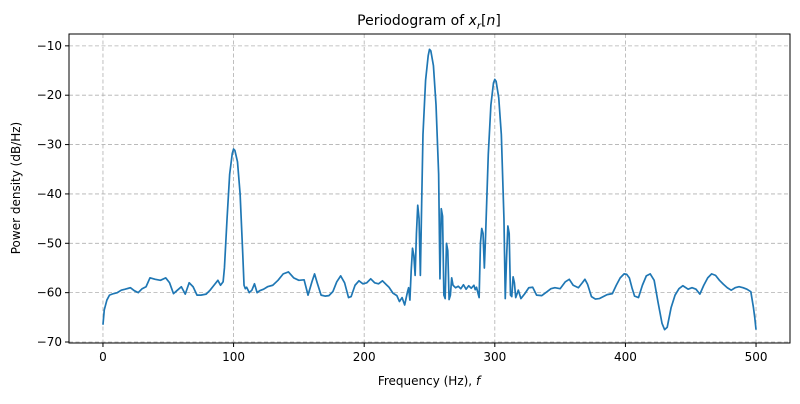 Image resolution: width=800 pixels, height=404 pixels. I want to click on y-tick-label: −50, so click(49, 243).